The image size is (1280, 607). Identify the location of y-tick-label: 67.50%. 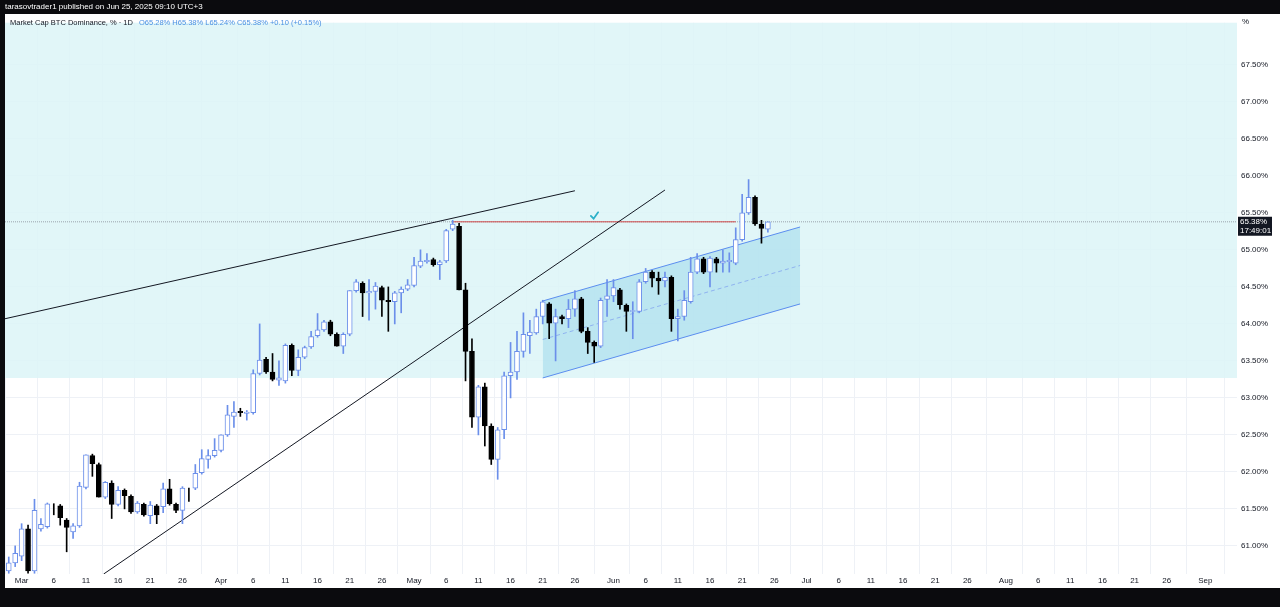
(1255, 65).